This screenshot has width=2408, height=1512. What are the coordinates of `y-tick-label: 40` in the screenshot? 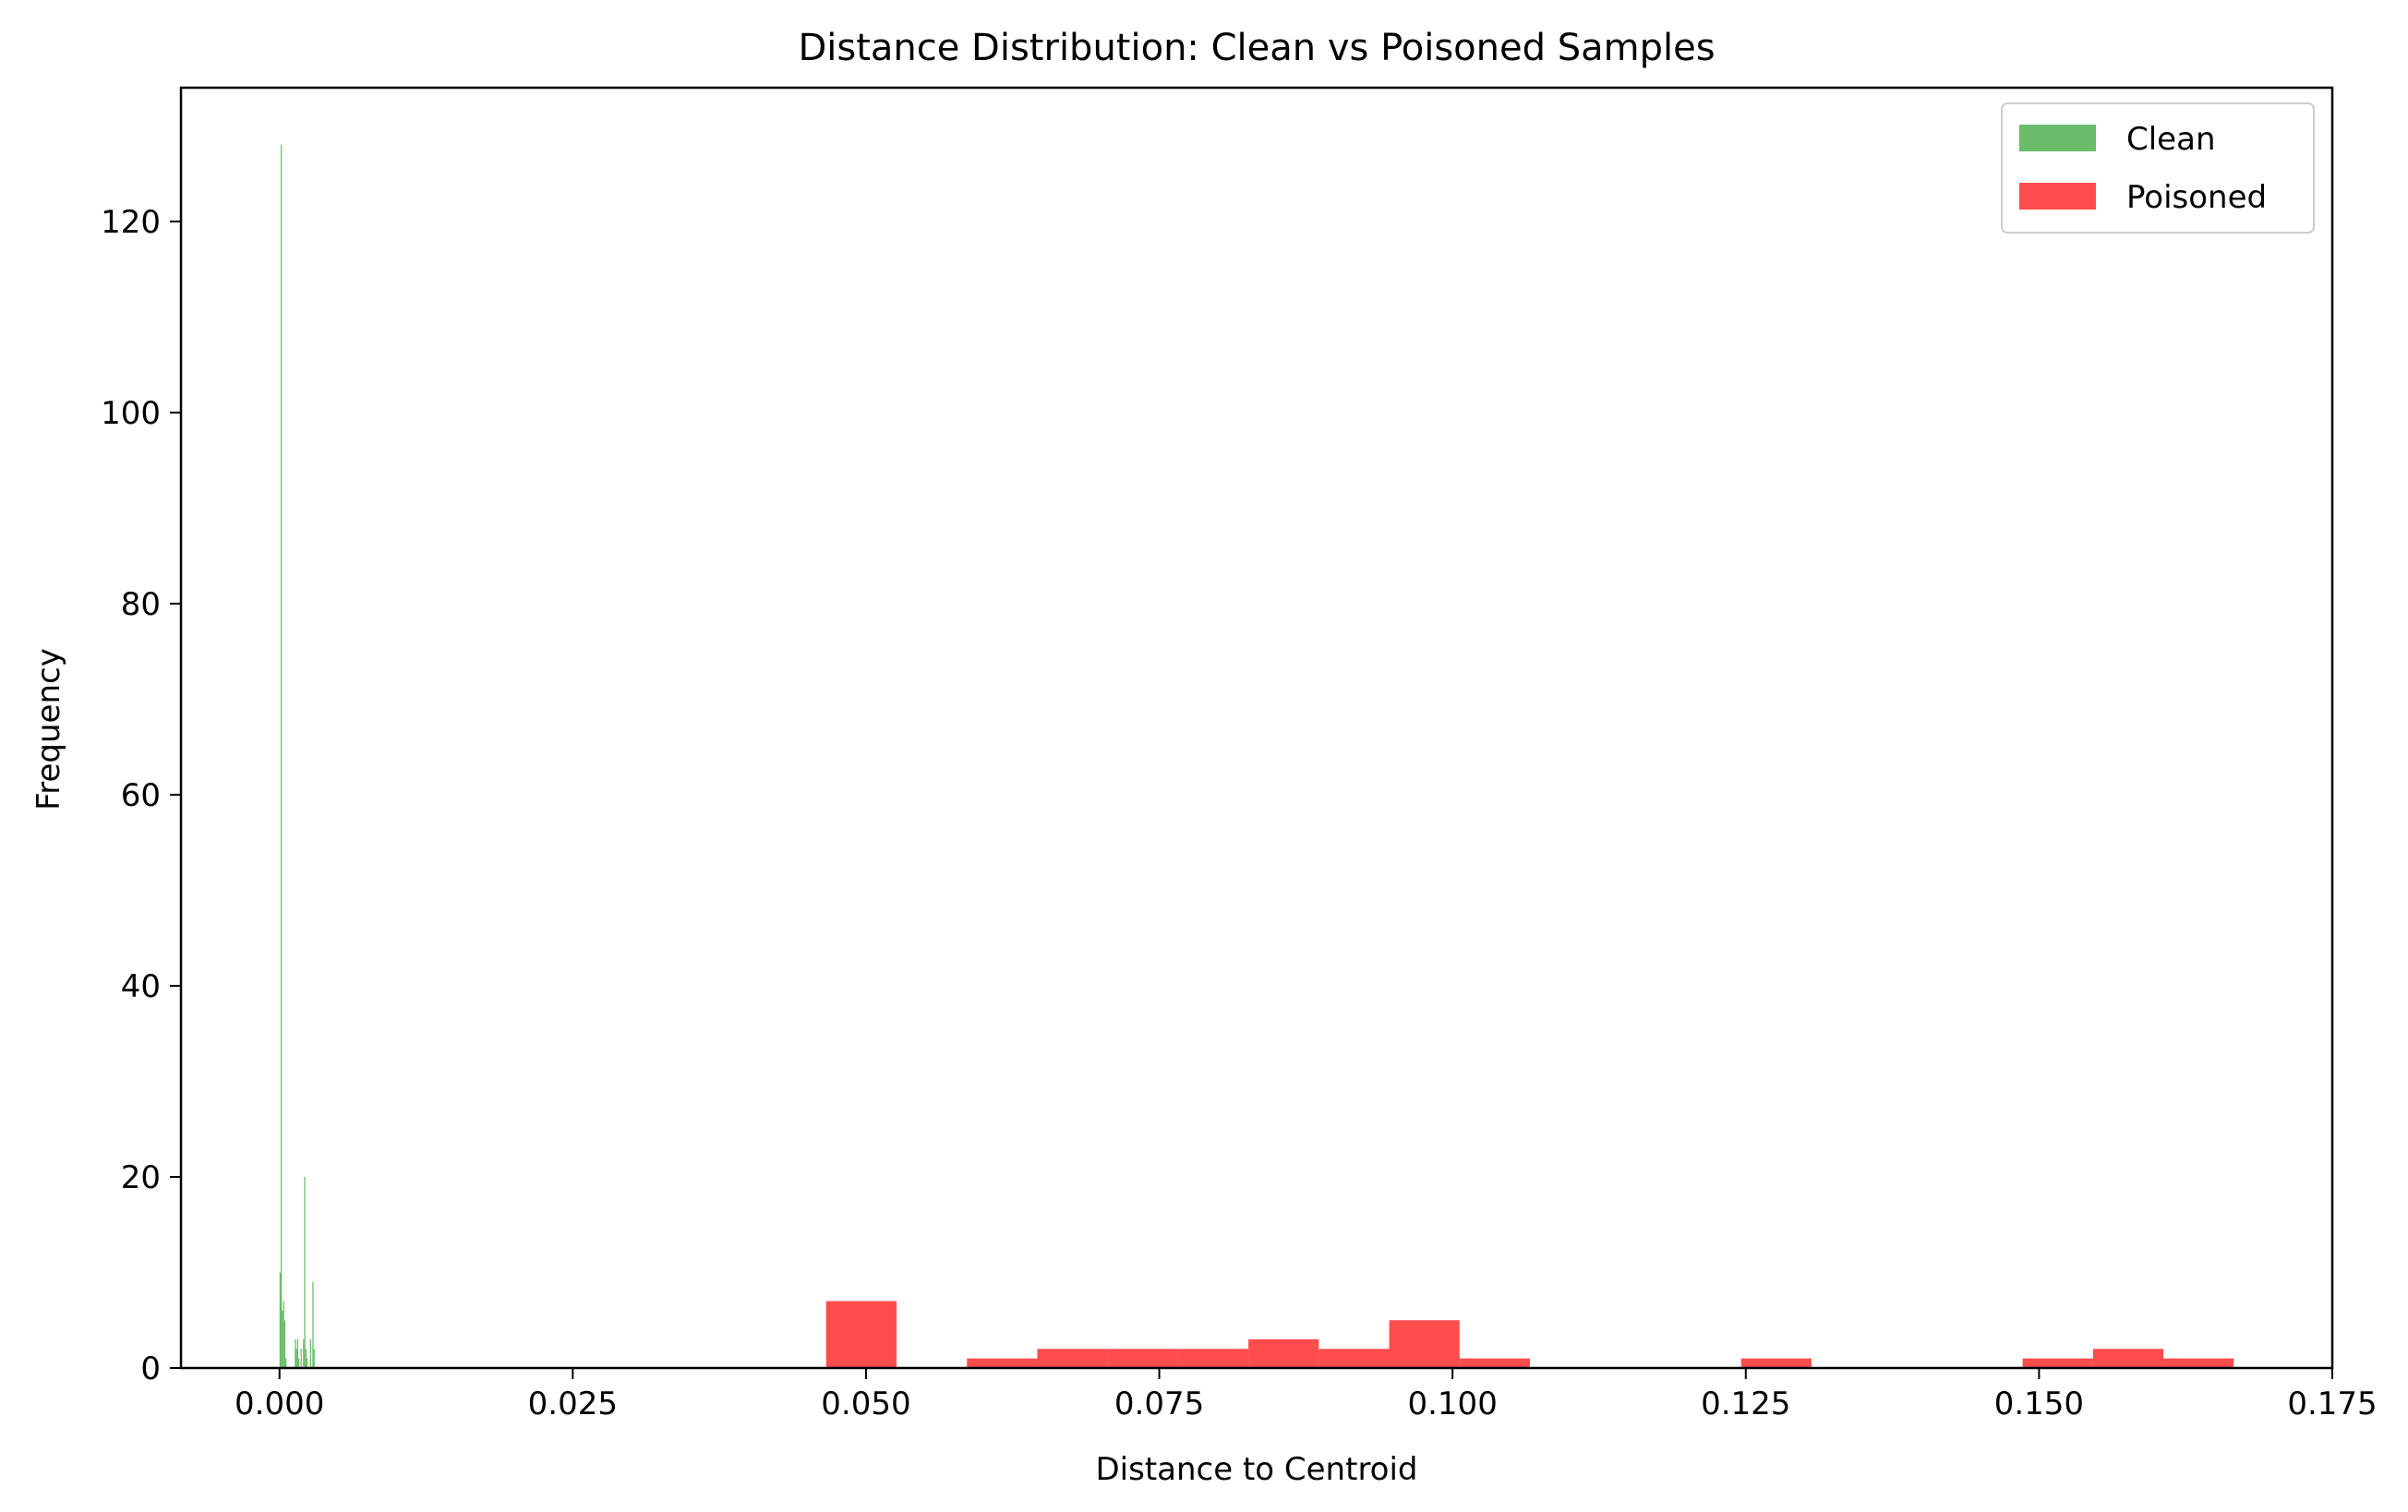 It's located at (141, 986).